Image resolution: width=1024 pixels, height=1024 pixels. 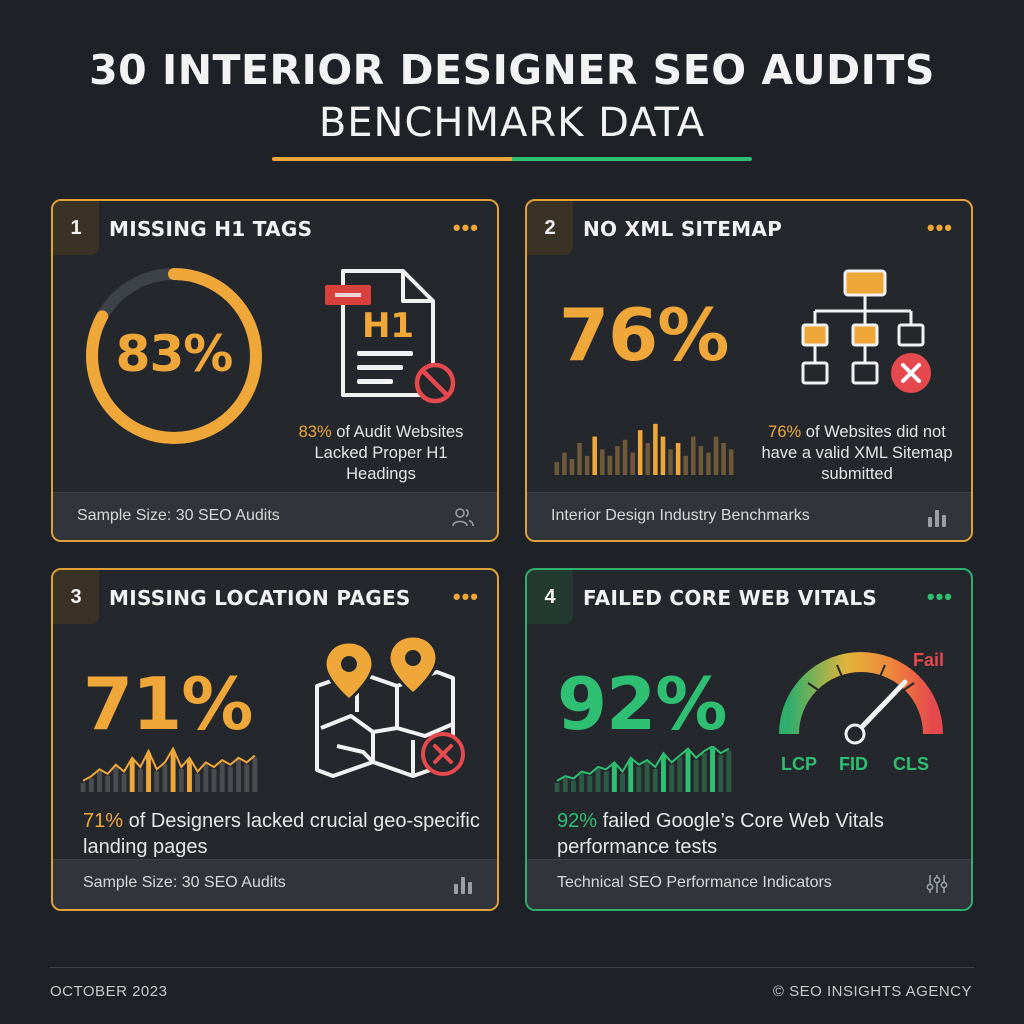 What do you see at coordinates (642, 704) in the screenshot?
I see `stat-value: 92%` at bounding box center [642, 704].